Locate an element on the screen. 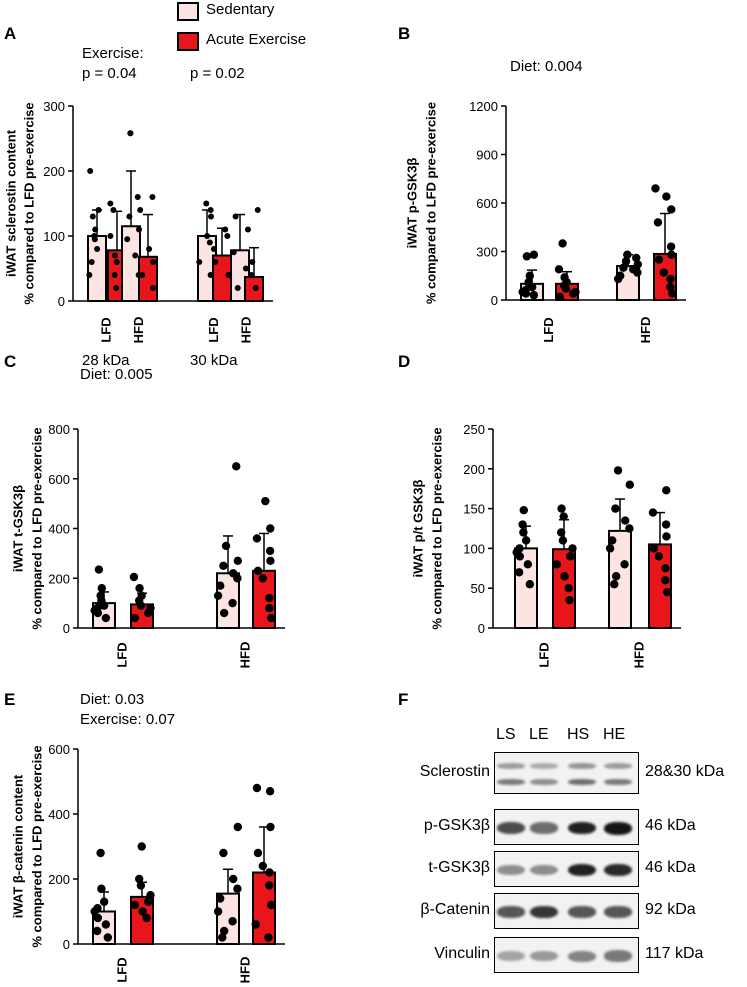 This screenshot has height=987, width=747. y-tick-label: 200 is located at coordinates (54, 171).